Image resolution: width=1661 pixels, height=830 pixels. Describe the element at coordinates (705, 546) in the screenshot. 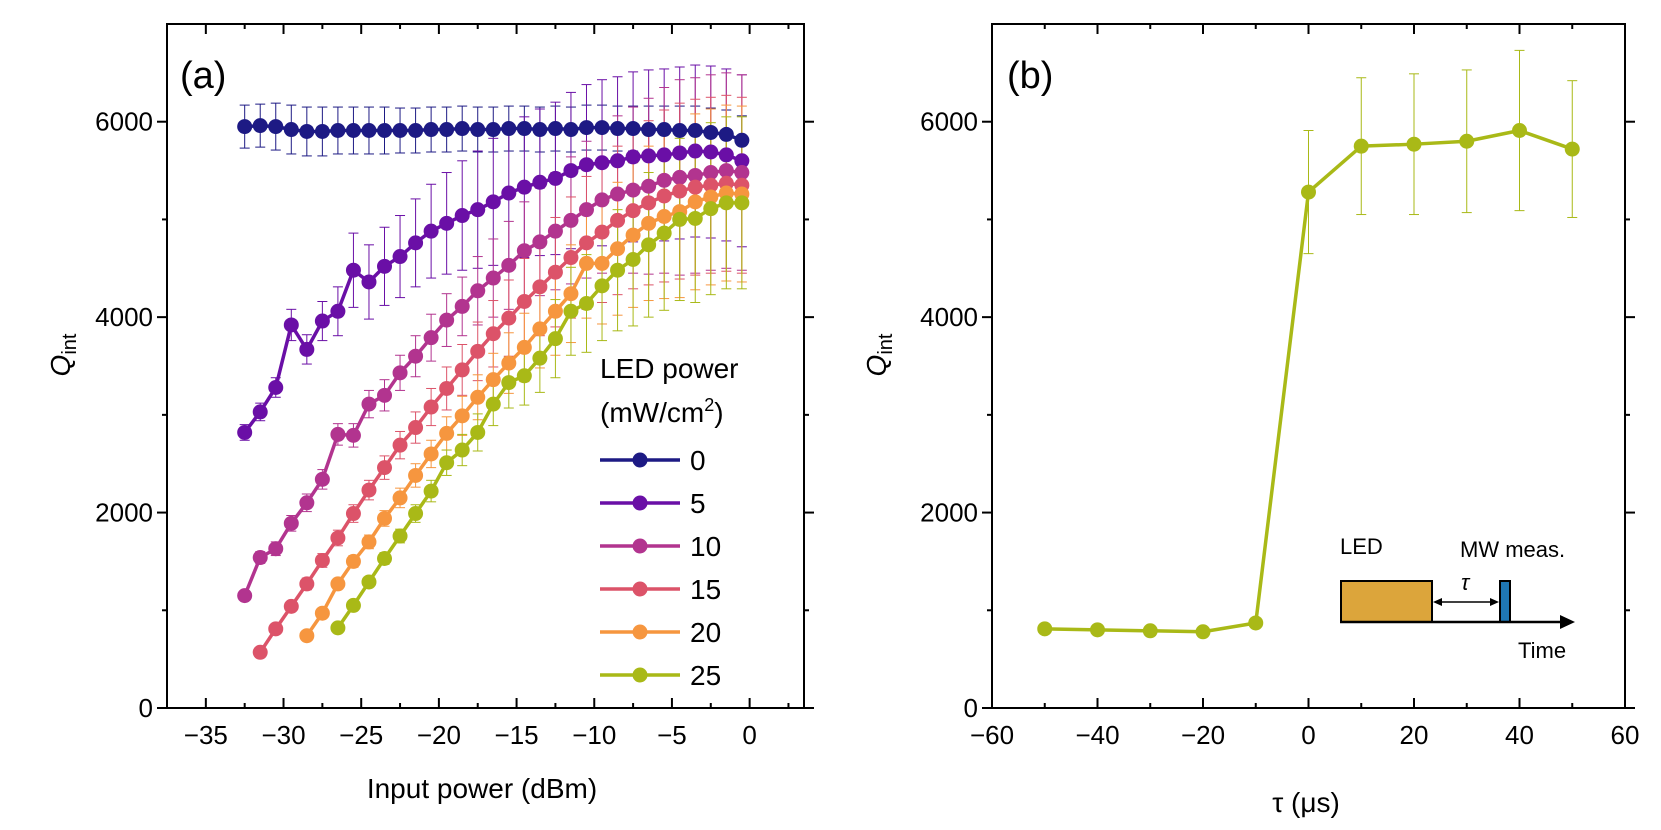

I see `legend-label-10: 10` at that location.